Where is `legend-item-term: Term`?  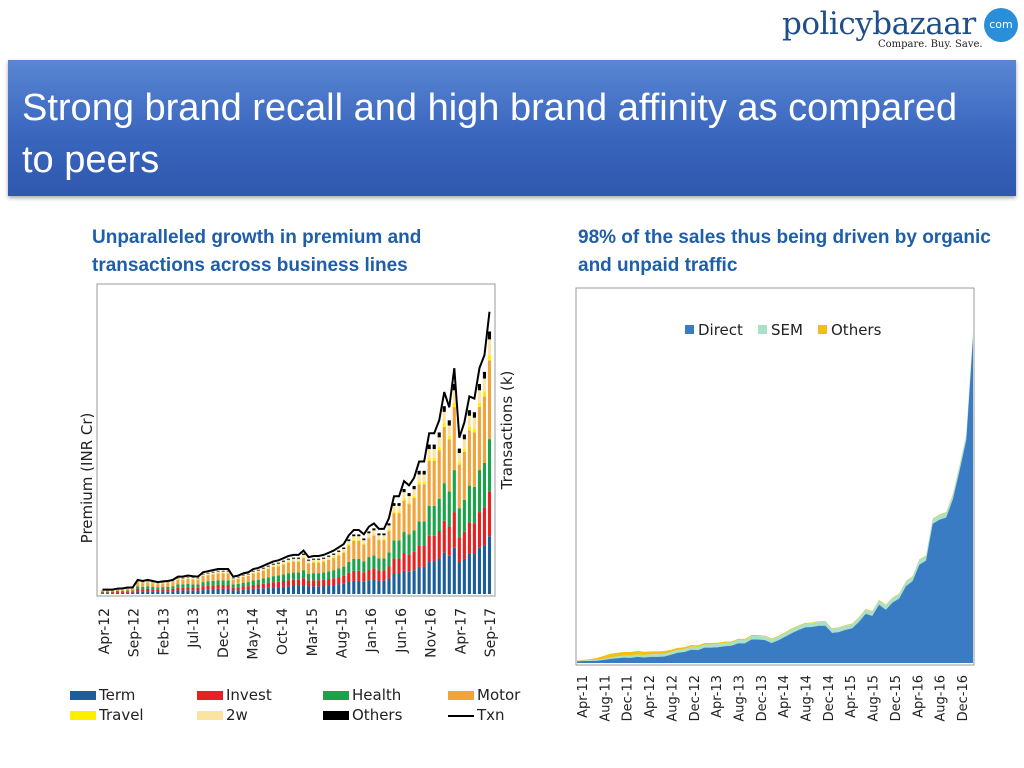 legend-item-term: Term is located at coordinates (102, 696).